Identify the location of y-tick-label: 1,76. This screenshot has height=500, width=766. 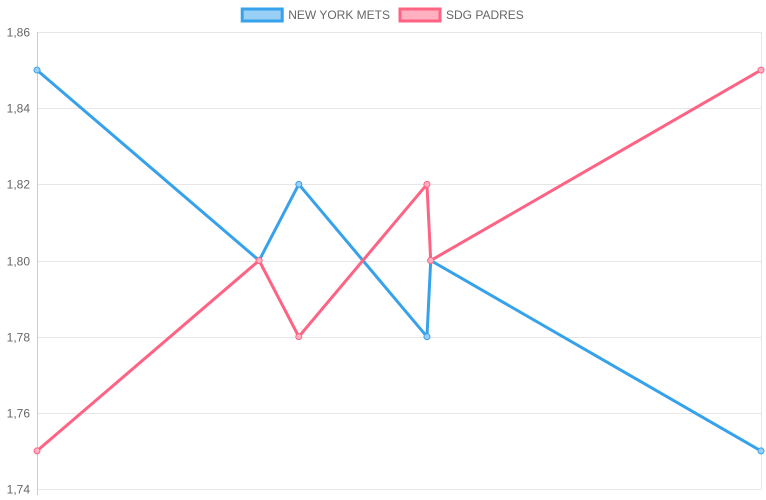
(19, 414).